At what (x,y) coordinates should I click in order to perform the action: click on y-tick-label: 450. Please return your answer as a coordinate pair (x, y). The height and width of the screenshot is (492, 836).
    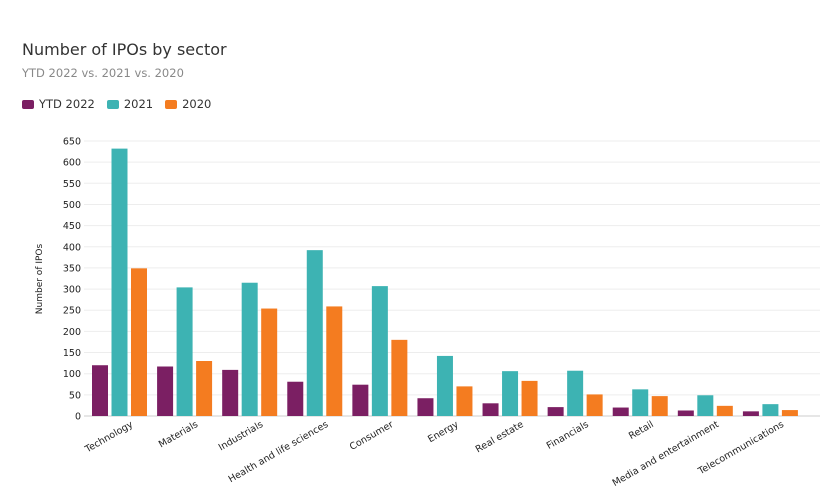
    Looking at the image, I should click on (72, 226).